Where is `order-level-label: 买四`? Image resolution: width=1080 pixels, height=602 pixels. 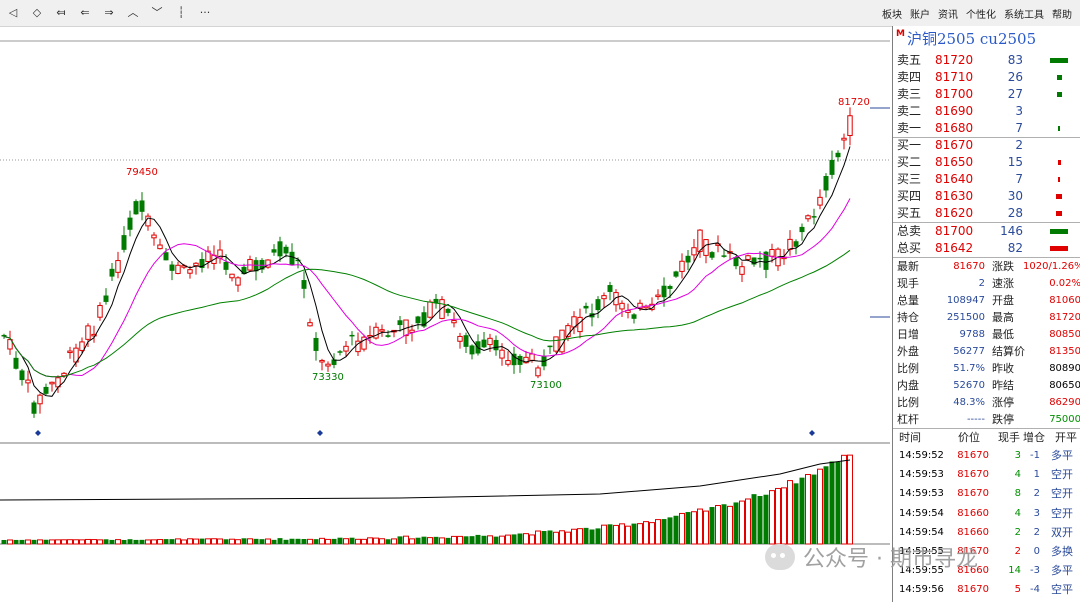 order-level-label: 买四 is located at coordinates (909, 196).